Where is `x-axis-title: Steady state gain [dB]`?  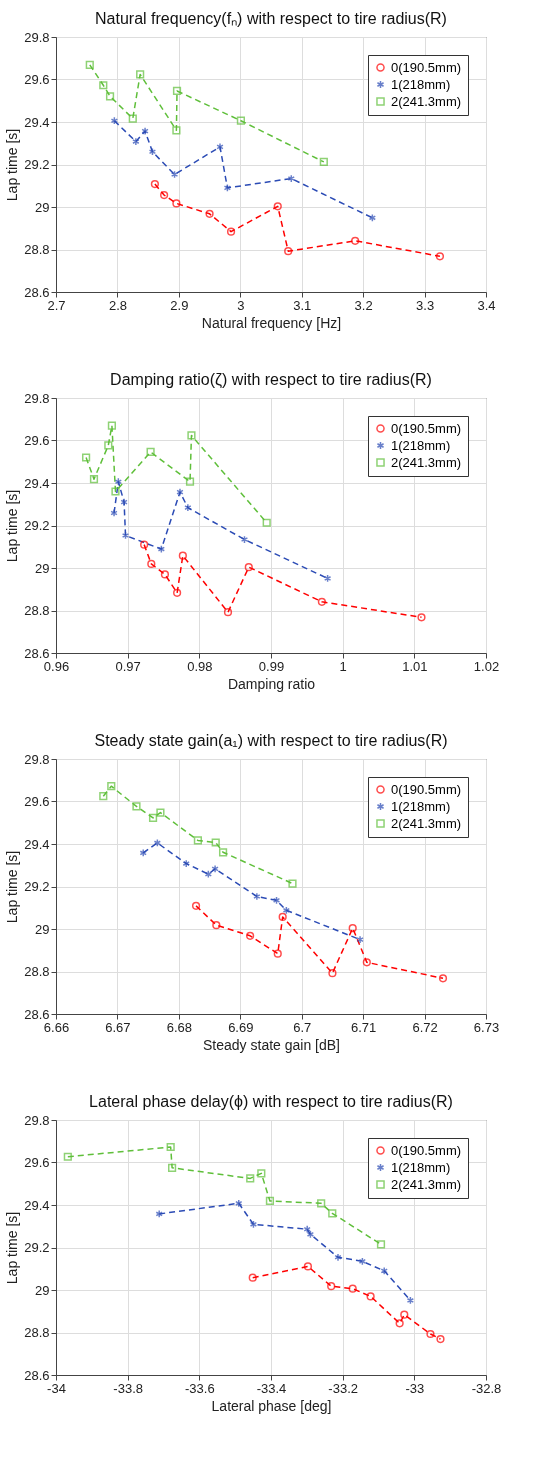 x-axis-title: Steady state gain [dB] is located at coordinates (271, 1044).